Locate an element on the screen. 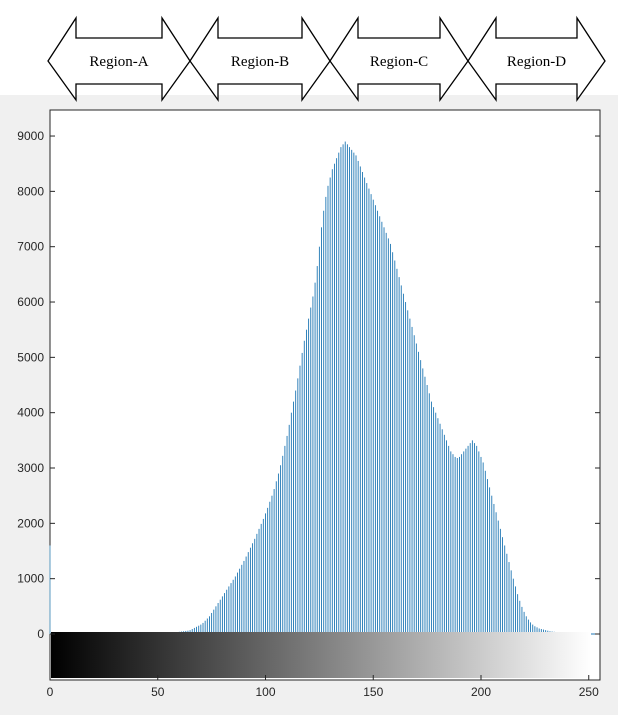  region-label-b: Region-B is located at coordinates (260, 62).